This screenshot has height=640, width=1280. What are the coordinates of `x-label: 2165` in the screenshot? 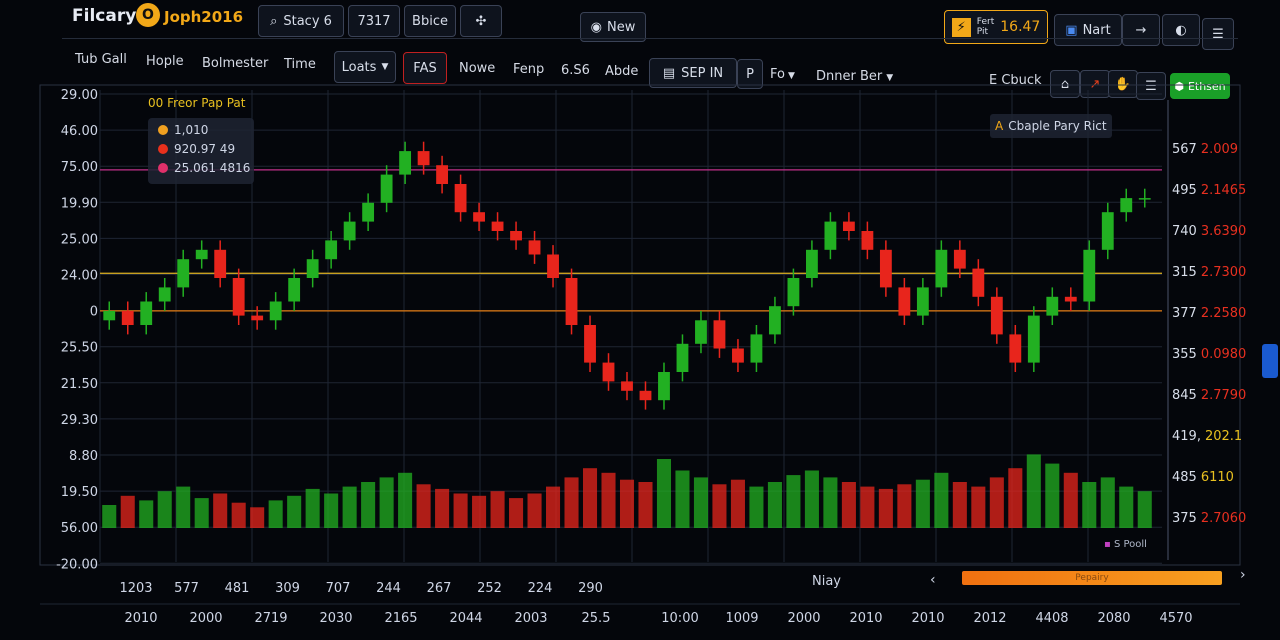 It's located at (400, 618).